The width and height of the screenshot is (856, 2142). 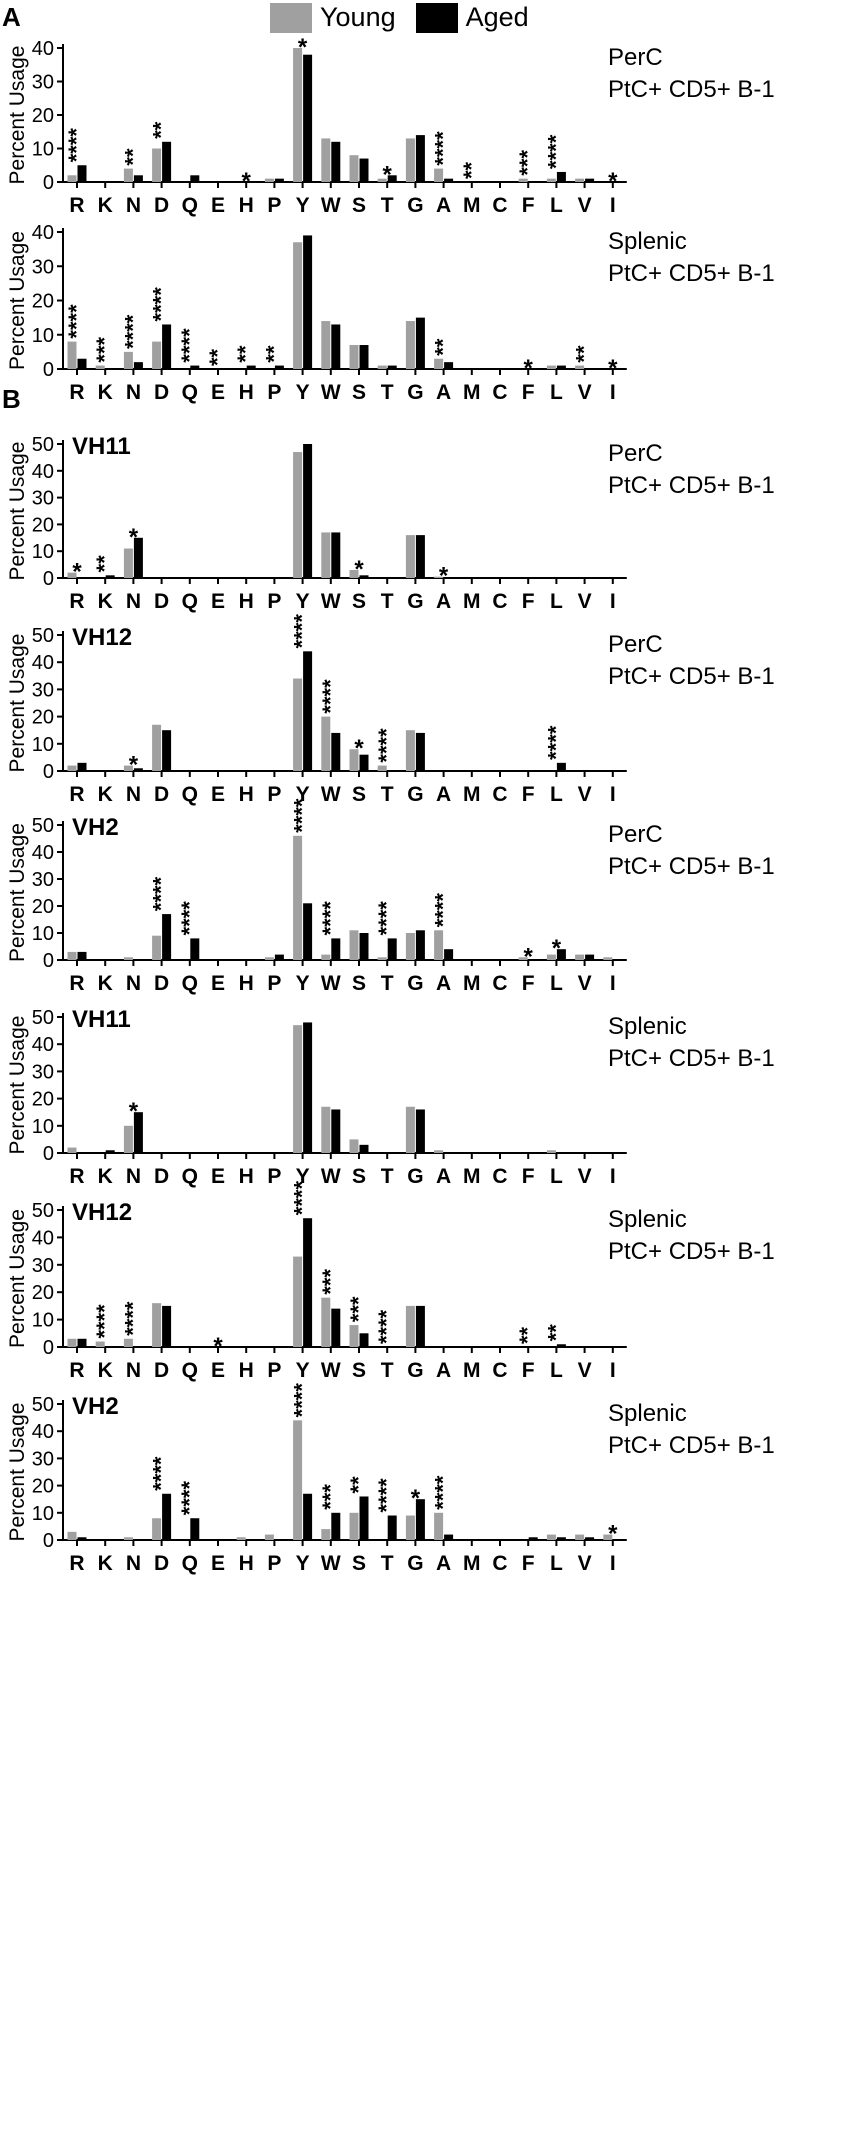 What do you see at coordinates (190, 983) in the screenshot?
I see `x-tick-label: Q` at bounding box center [190, 983].